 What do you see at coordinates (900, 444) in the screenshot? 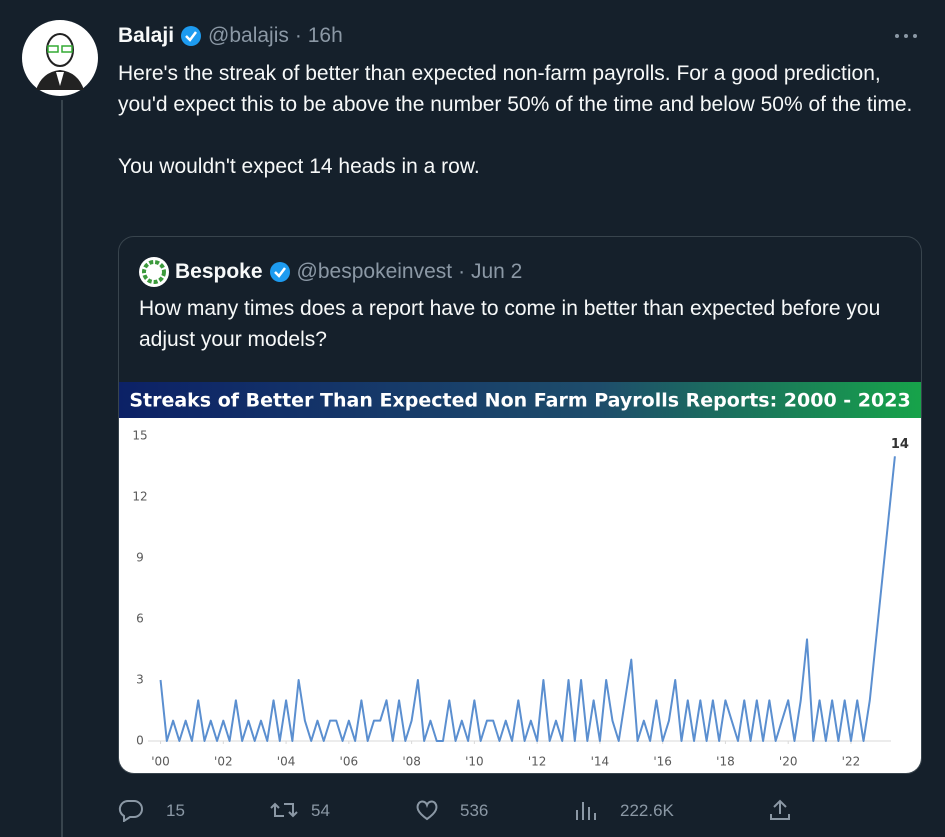
I see `data-label: 14` at bounding box center [900, 444].